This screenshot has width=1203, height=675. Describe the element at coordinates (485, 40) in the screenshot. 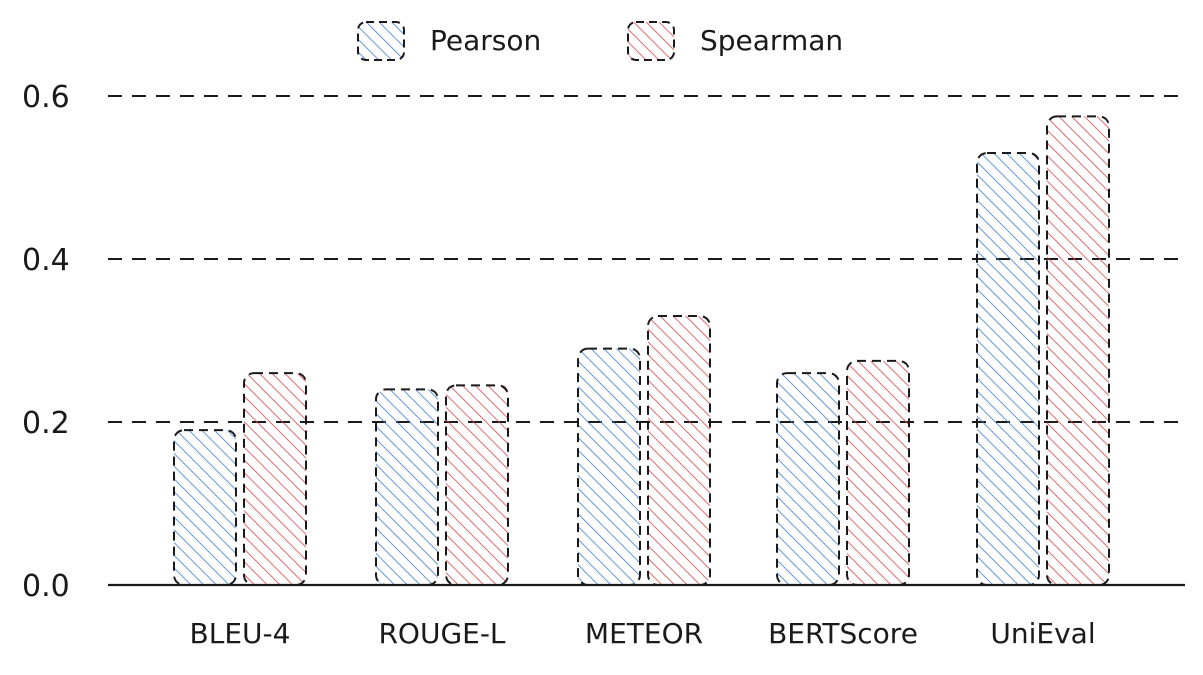

I see `legend-label-pearson: Pearson` at that location.